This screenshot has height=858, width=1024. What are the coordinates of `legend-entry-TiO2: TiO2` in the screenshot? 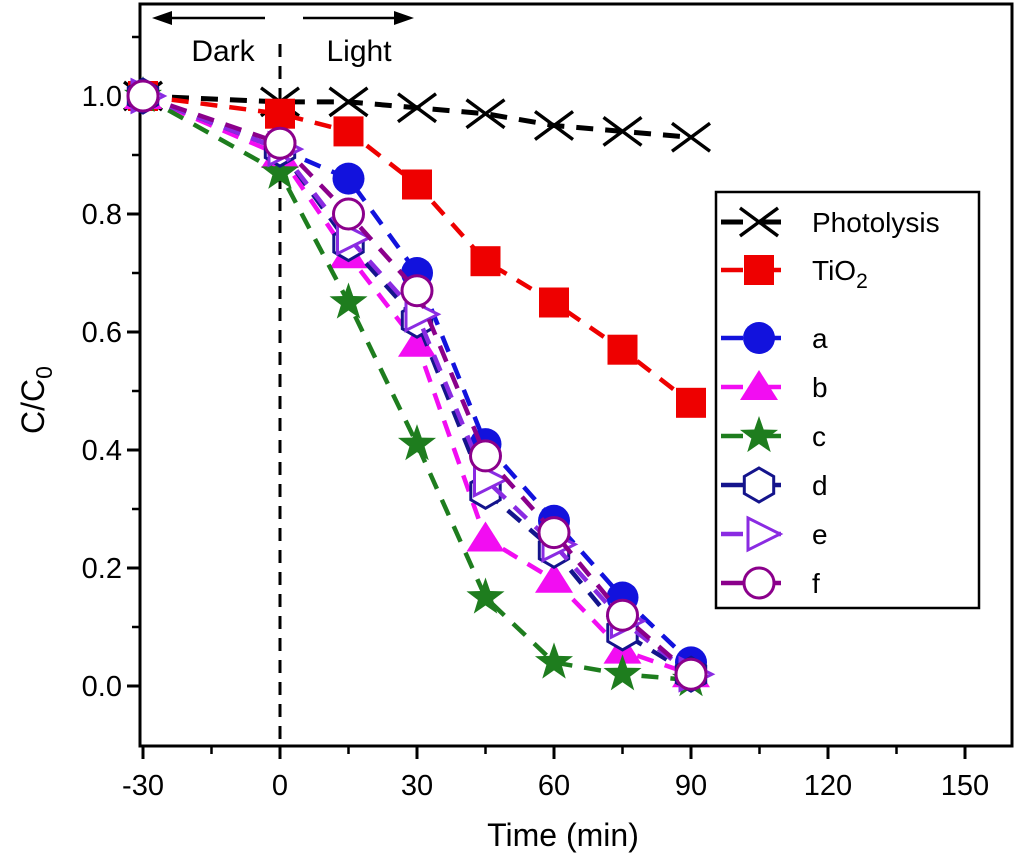 It's located at (794, 274).